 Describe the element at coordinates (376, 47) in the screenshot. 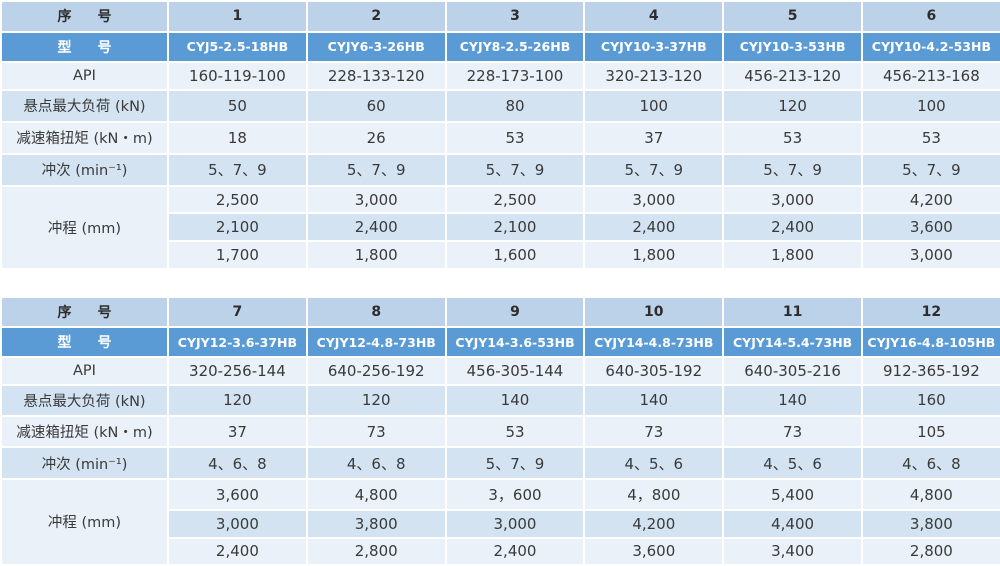

I see `model-cell: CYJY6-3-26HB` at that location.